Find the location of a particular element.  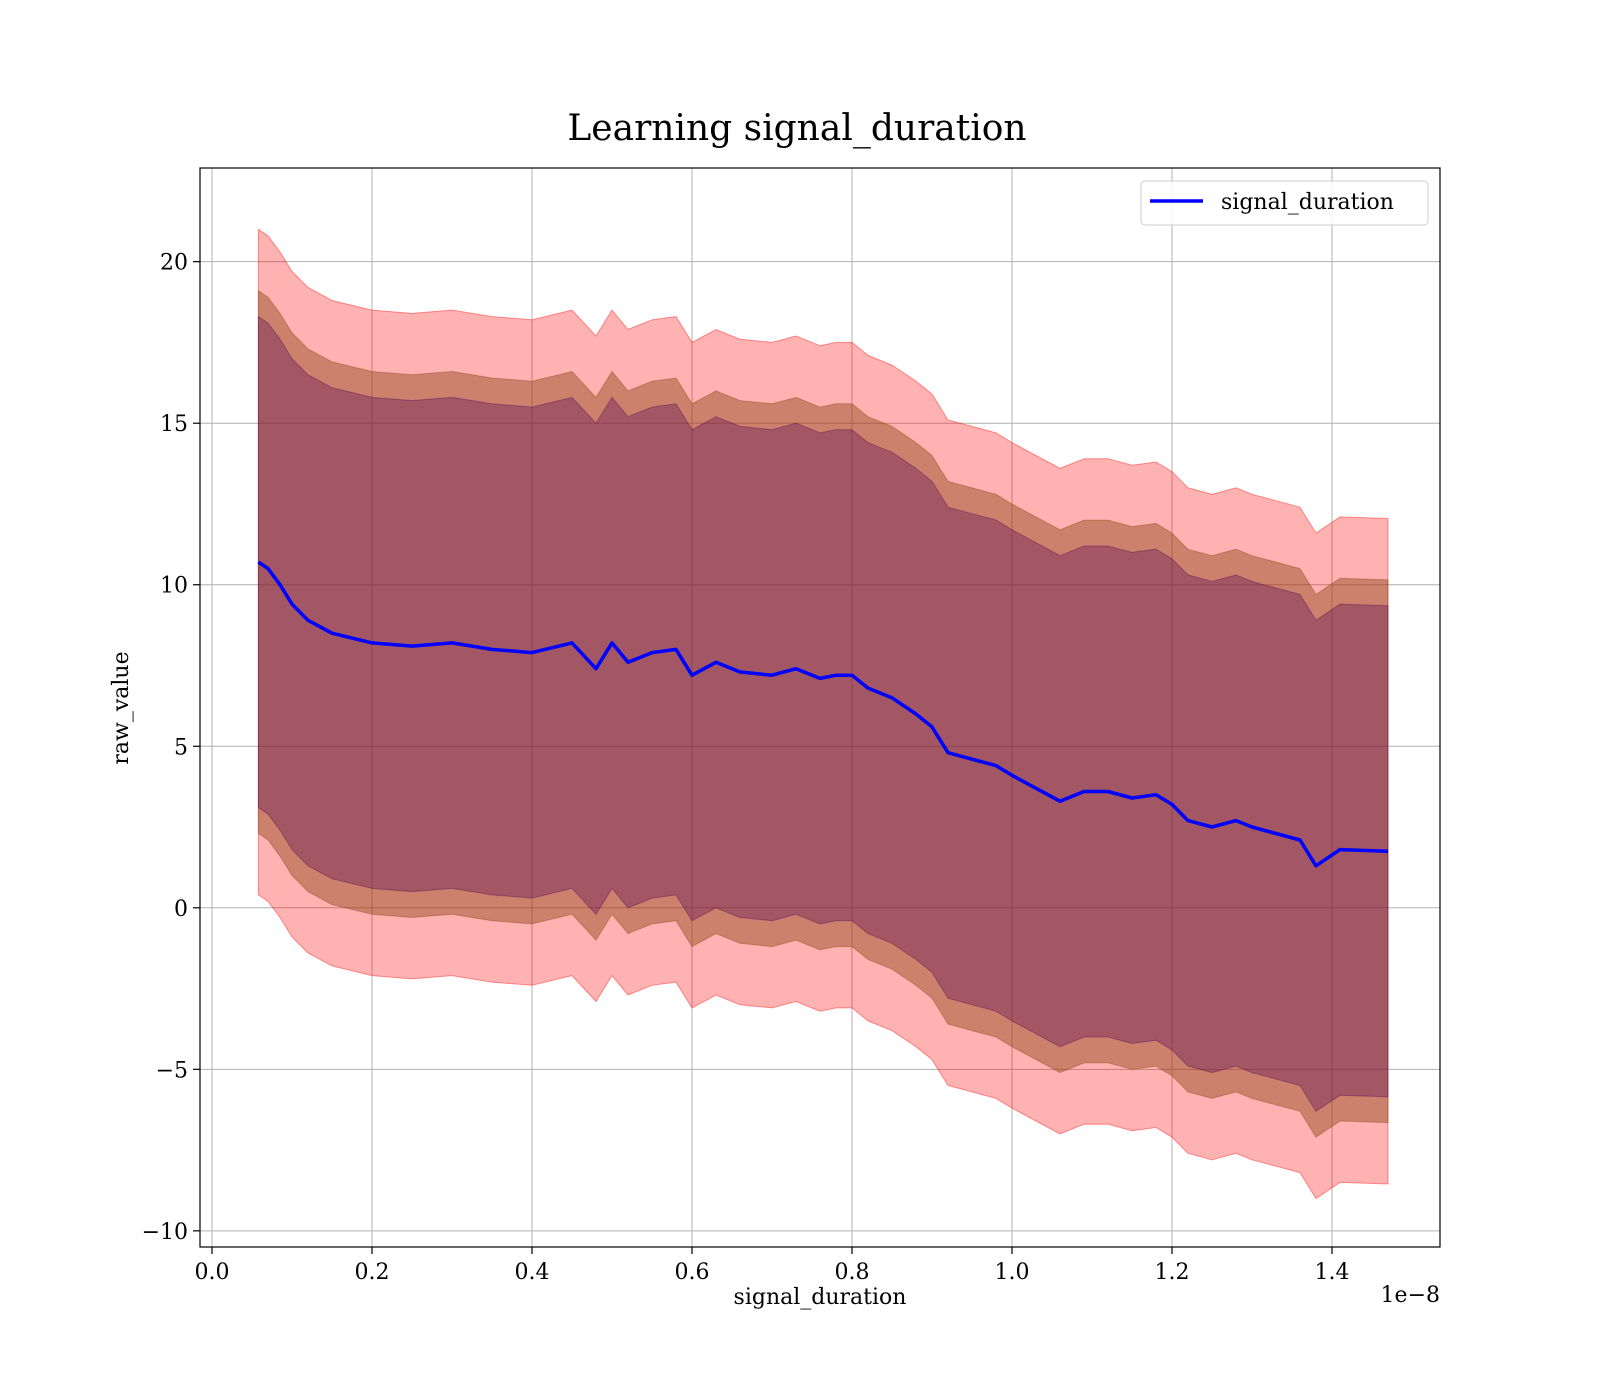

y-tick-label: 20 is located at coordinates (174, 263).